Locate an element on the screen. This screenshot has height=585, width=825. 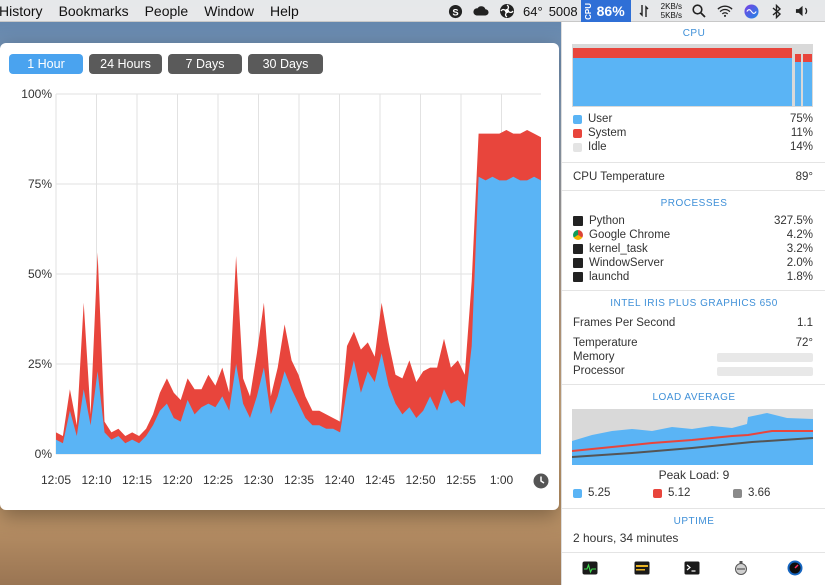
x-tick-label: 12:45 is located at coordinates (380, 480).